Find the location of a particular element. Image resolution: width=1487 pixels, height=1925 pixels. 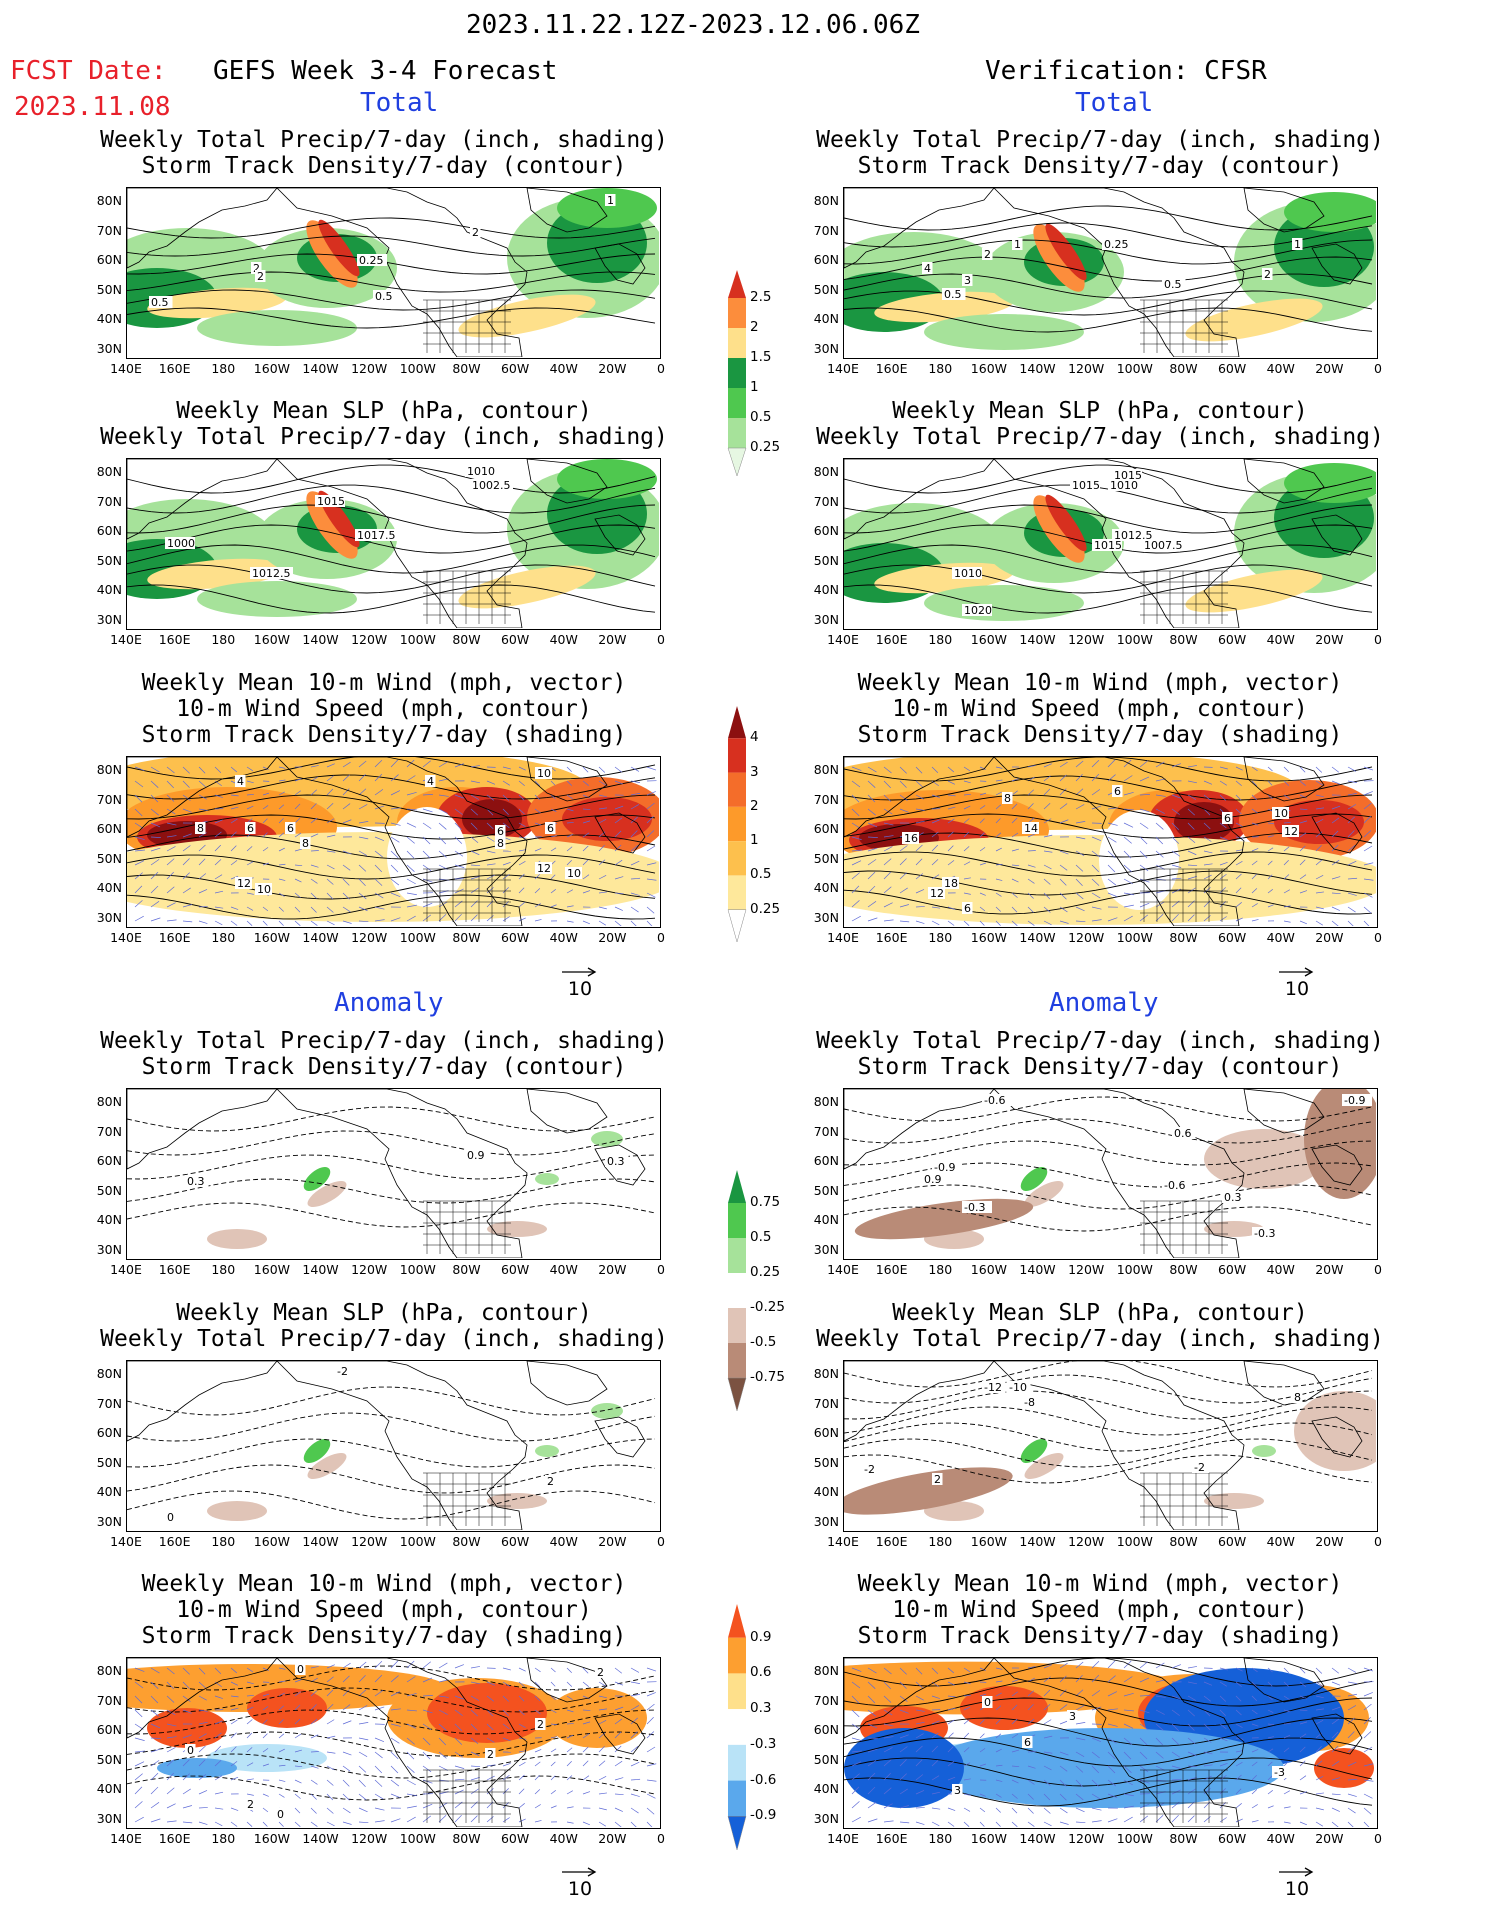

colorbar-label: -0.25 is located at coordinates (767, 1307).